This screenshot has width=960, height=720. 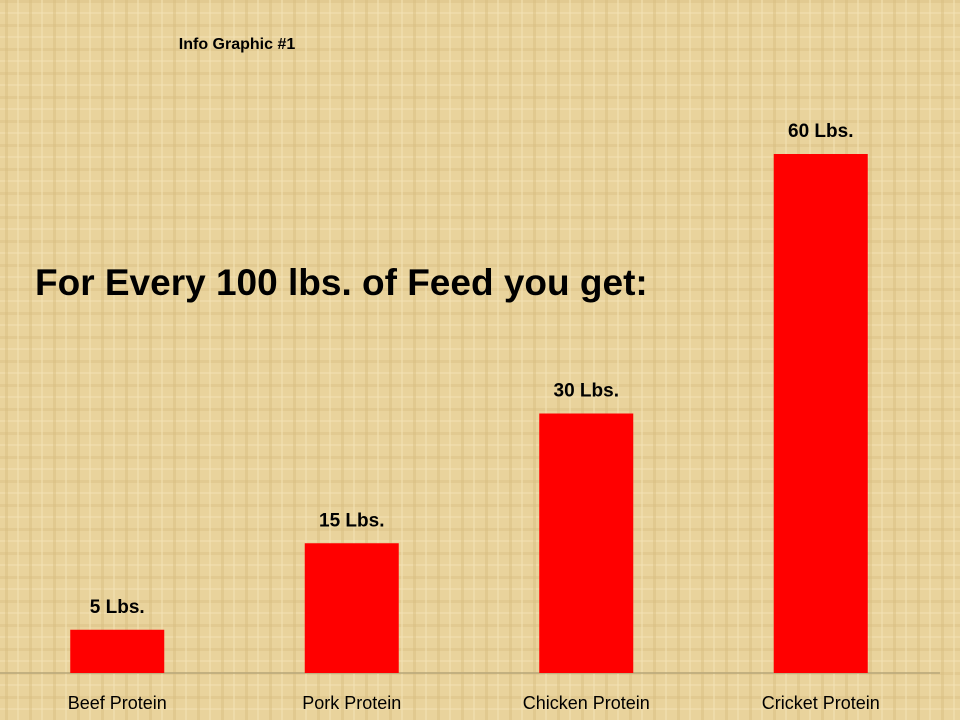 What do you see at coordinates (820, 131) in the screenshot?
I see `value-label: 60 Lbs.` at bounding box center [820, 131].